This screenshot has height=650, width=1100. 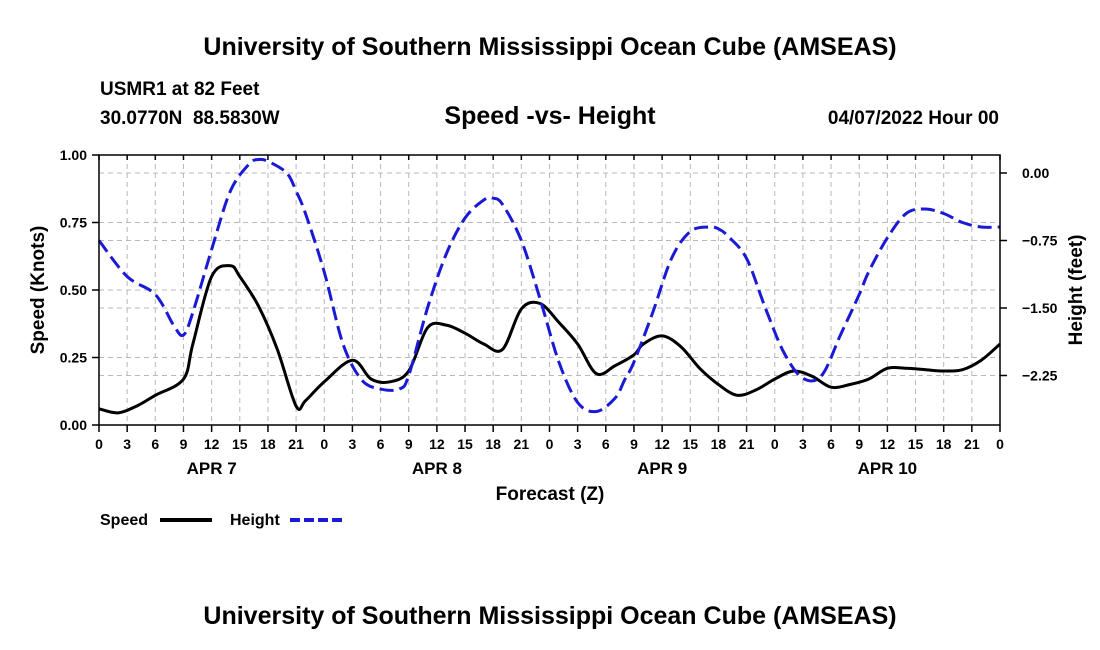 What do you see at coordinates (662, 468) in the screenshot?
I see `date-label: APR 9` at bounding box center [662, 468].